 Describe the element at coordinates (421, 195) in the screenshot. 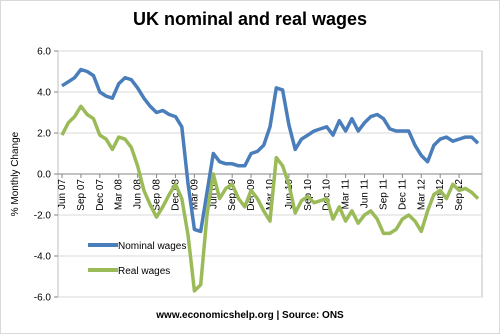

I see `x-tick-label: Mar 12` at that location.